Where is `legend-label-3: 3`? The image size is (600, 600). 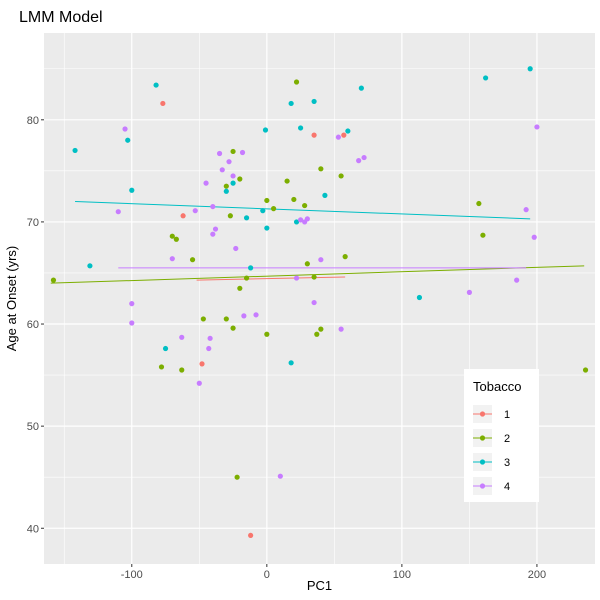 legend-label-3: 3 is located at coordinates (507, 463).